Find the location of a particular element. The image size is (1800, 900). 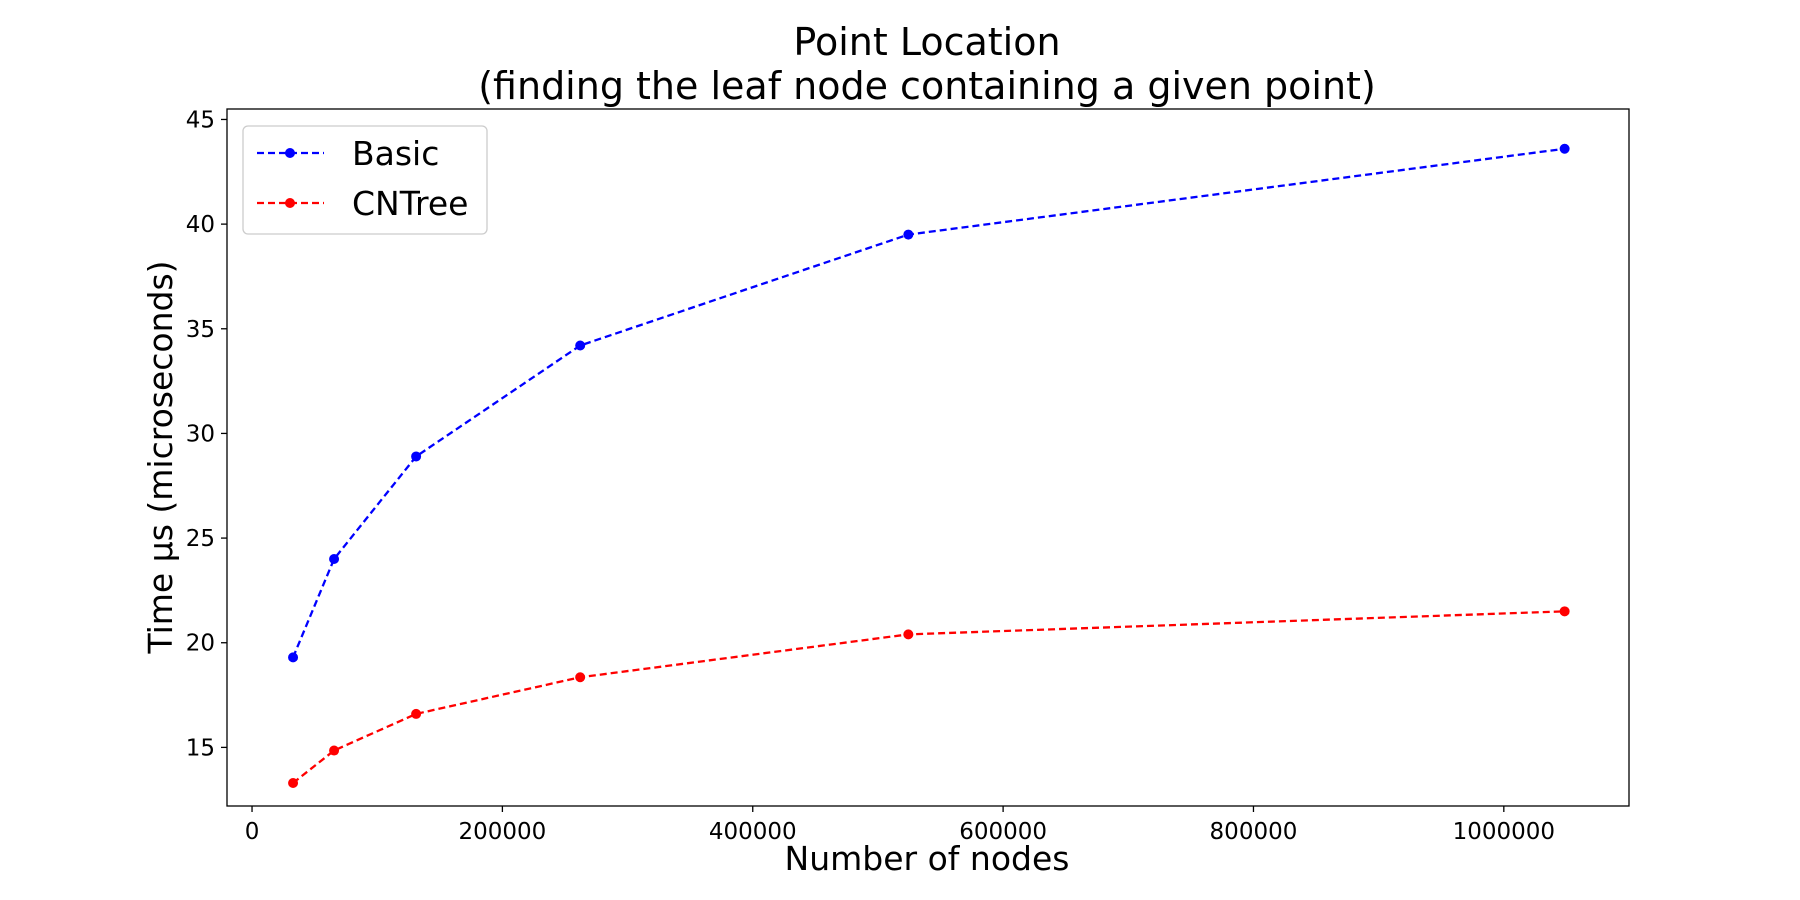

y-tick-label: 40 is located at coordinates (200, 225).